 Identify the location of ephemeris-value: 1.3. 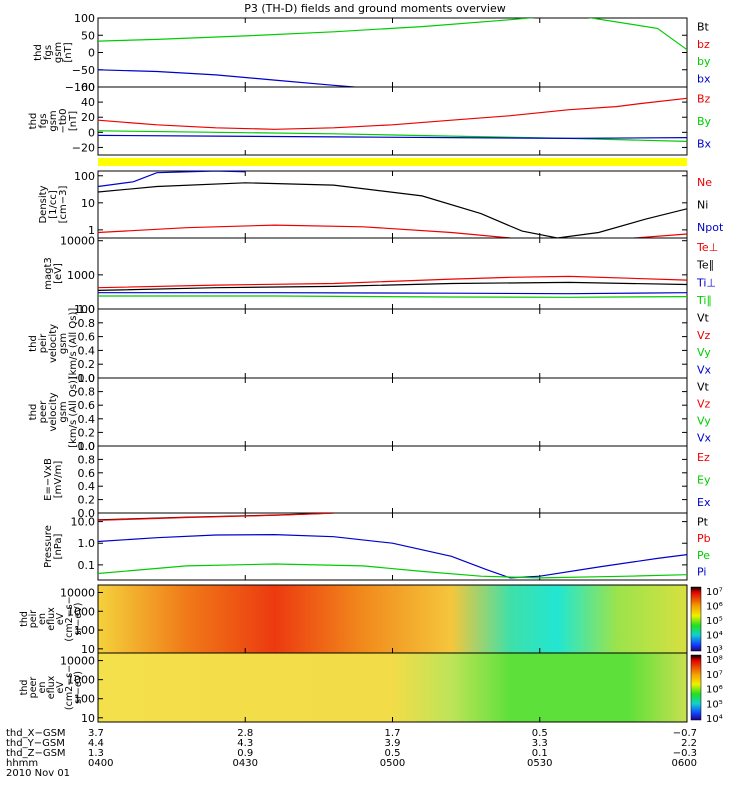
(96, 753).